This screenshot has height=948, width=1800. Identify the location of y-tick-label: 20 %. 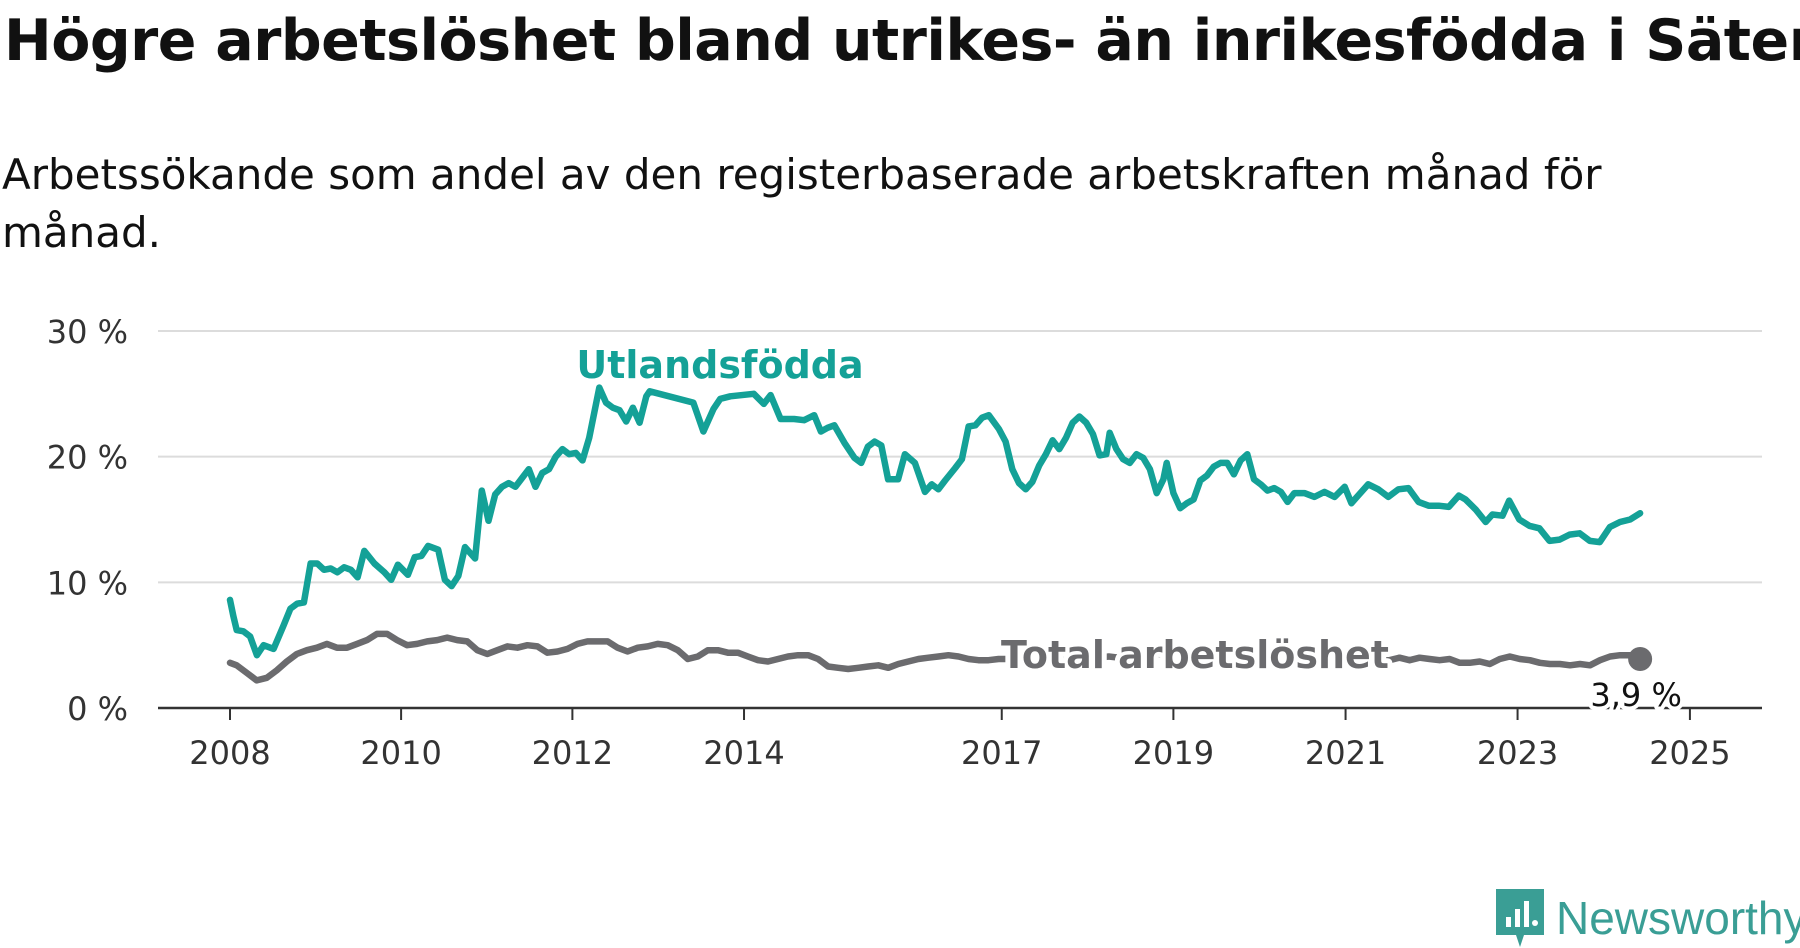
(87, 458).